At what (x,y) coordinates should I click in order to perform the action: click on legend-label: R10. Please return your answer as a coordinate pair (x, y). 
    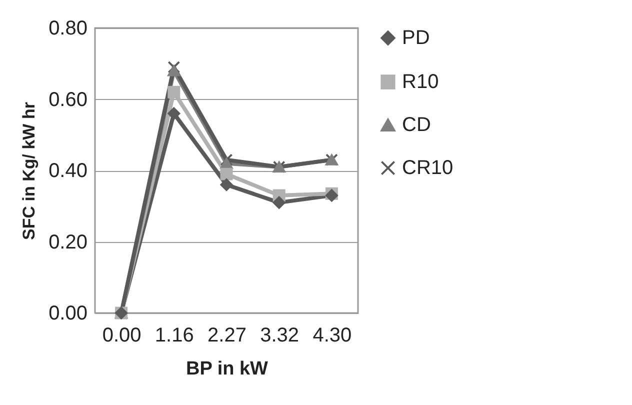
    Looking at the image, I should click on (420, 82).